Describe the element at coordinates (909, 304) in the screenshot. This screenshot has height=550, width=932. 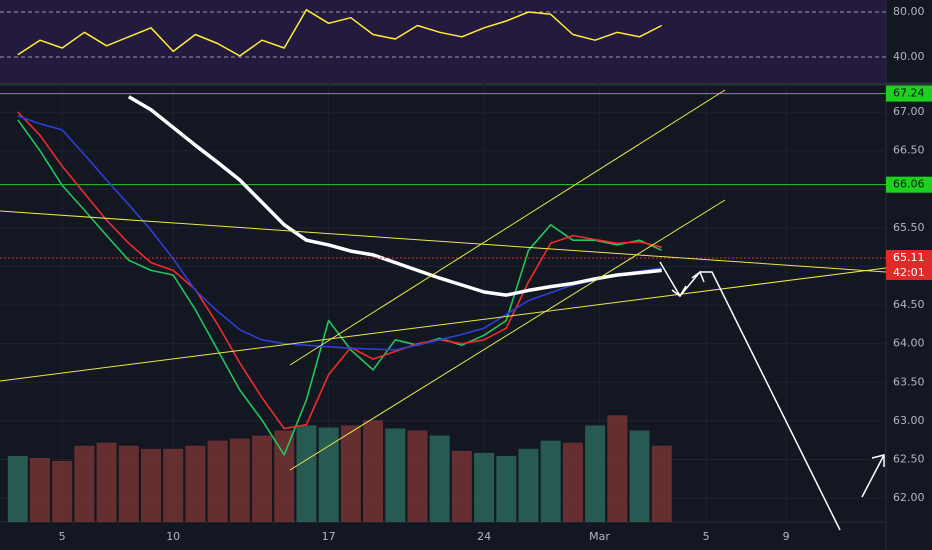
I see `y-tick-label: 64.50` at that location.